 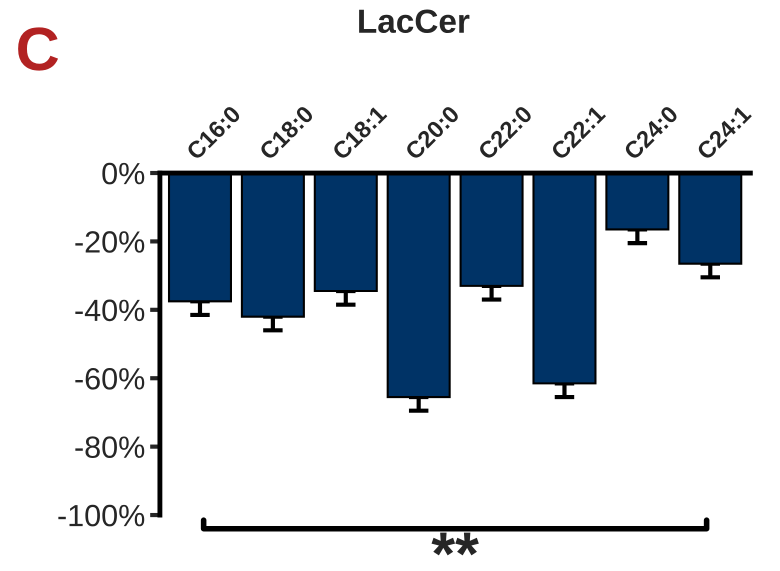 I want to click on y-tick-label: -100%, so click(x=101, y=515).